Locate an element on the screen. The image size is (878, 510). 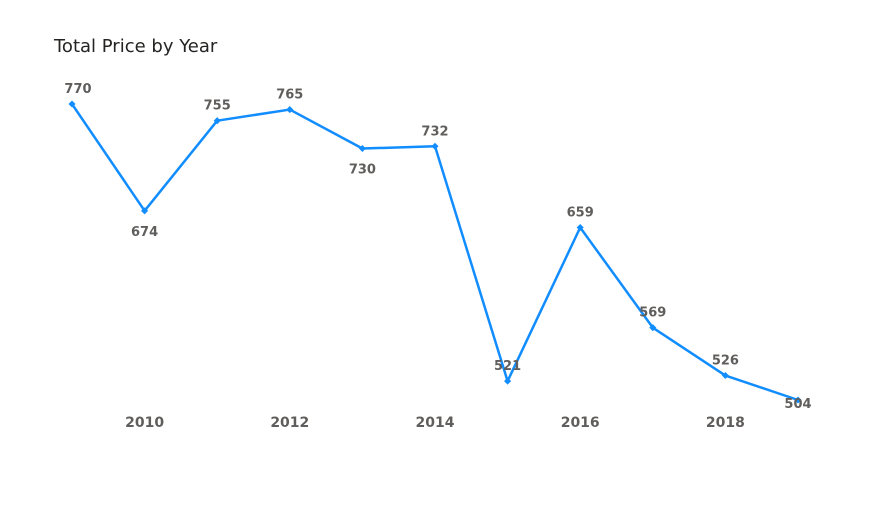
data-label: 765 is located at coordinates (289, 95).